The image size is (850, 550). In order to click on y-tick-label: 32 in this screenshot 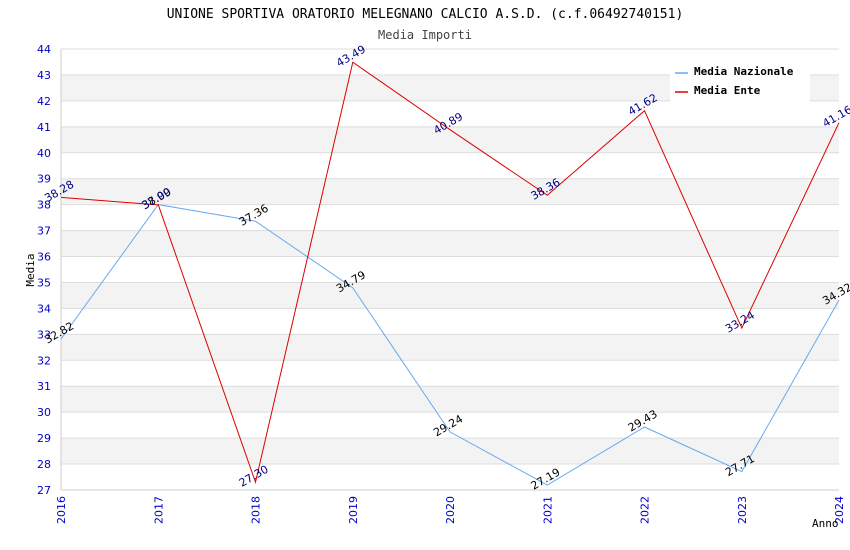, I will do `click(44, 360)`.